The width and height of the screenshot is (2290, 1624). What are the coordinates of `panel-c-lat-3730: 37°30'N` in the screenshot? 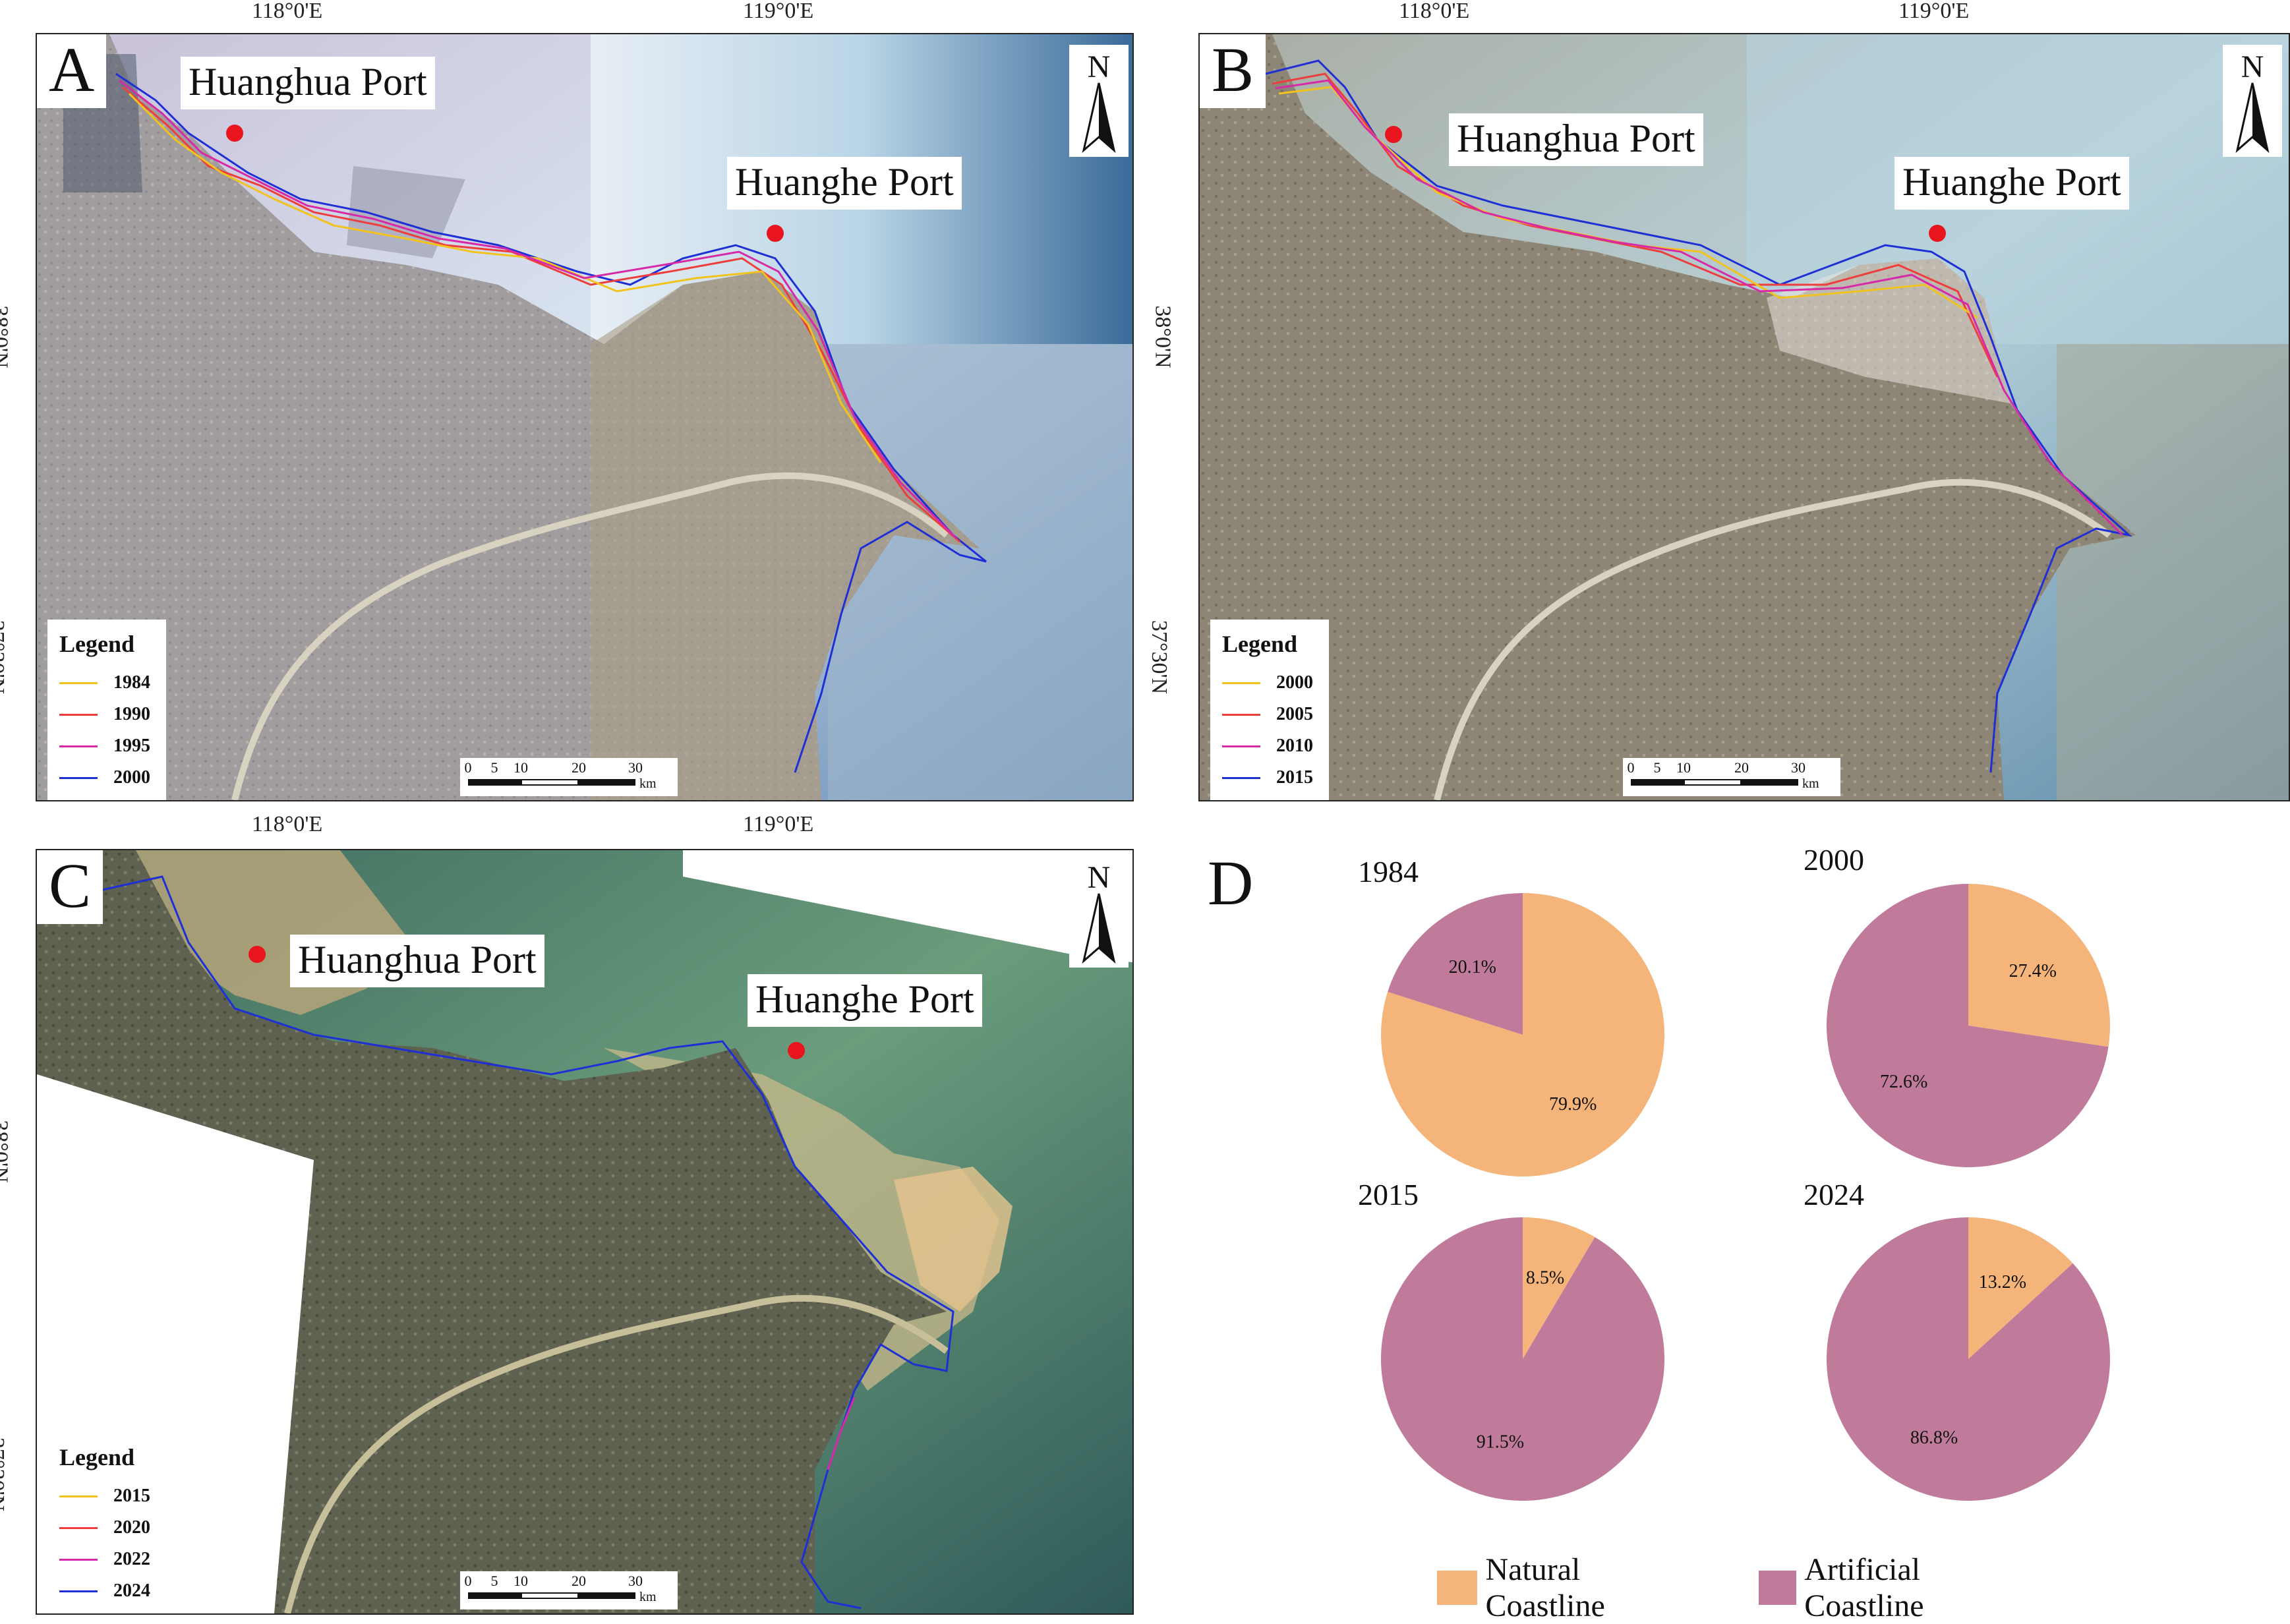 It's located at (4, 1474).